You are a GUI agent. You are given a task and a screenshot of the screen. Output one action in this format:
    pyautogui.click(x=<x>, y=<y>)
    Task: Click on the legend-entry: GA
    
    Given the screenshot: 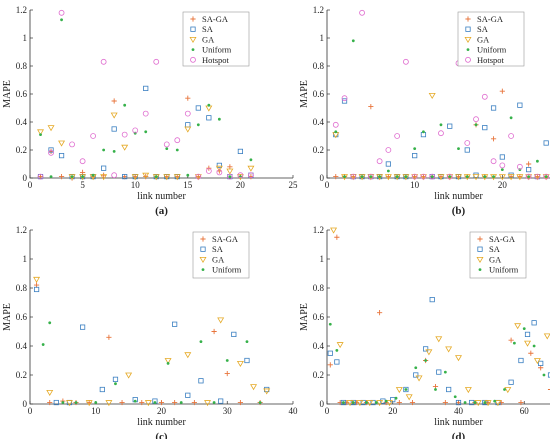 What is the action you would take?
    pyautogui.click(x=218, y=259)
    